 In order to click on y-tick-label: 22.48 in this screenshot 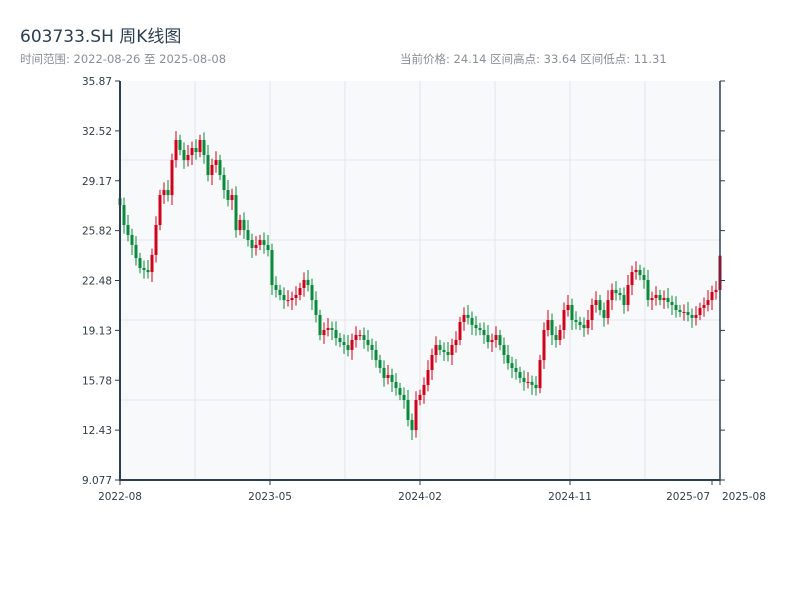, I will do `click(97, 282)`.